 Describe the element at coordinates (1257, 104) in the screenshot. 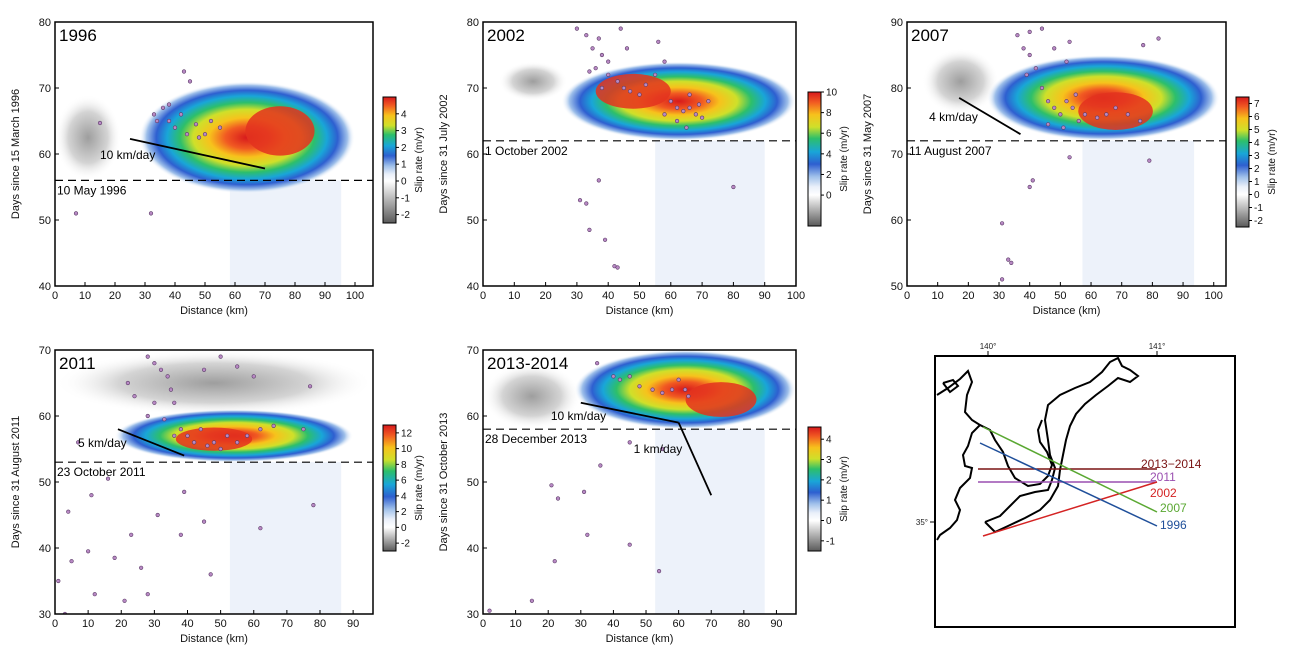

I see `colorbar-tick-label: 7` at that location.